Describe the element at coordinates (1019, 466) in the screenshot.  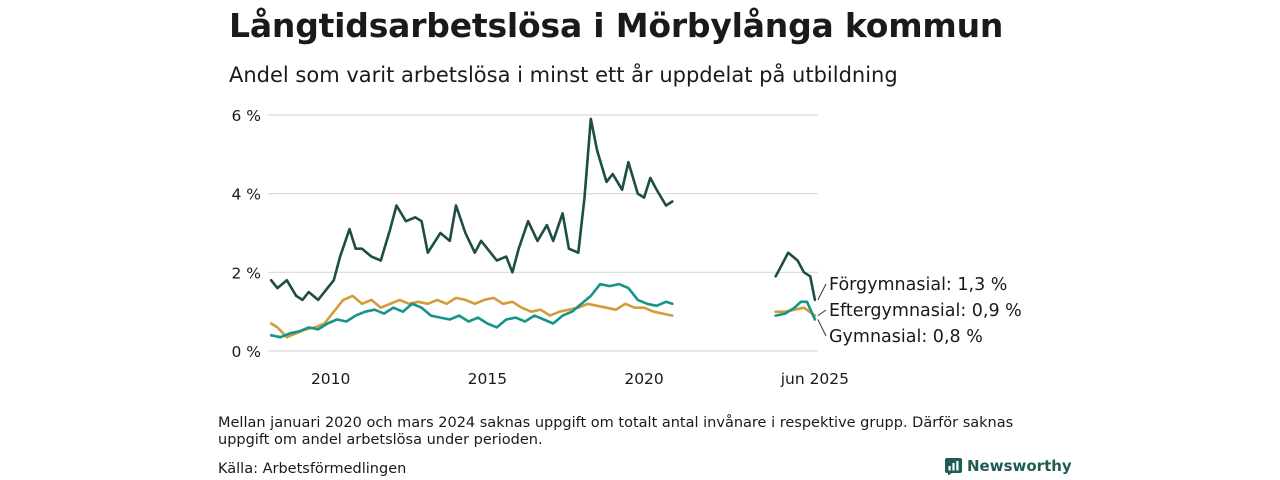
I see `brand-name: Newsworthy` at that location.